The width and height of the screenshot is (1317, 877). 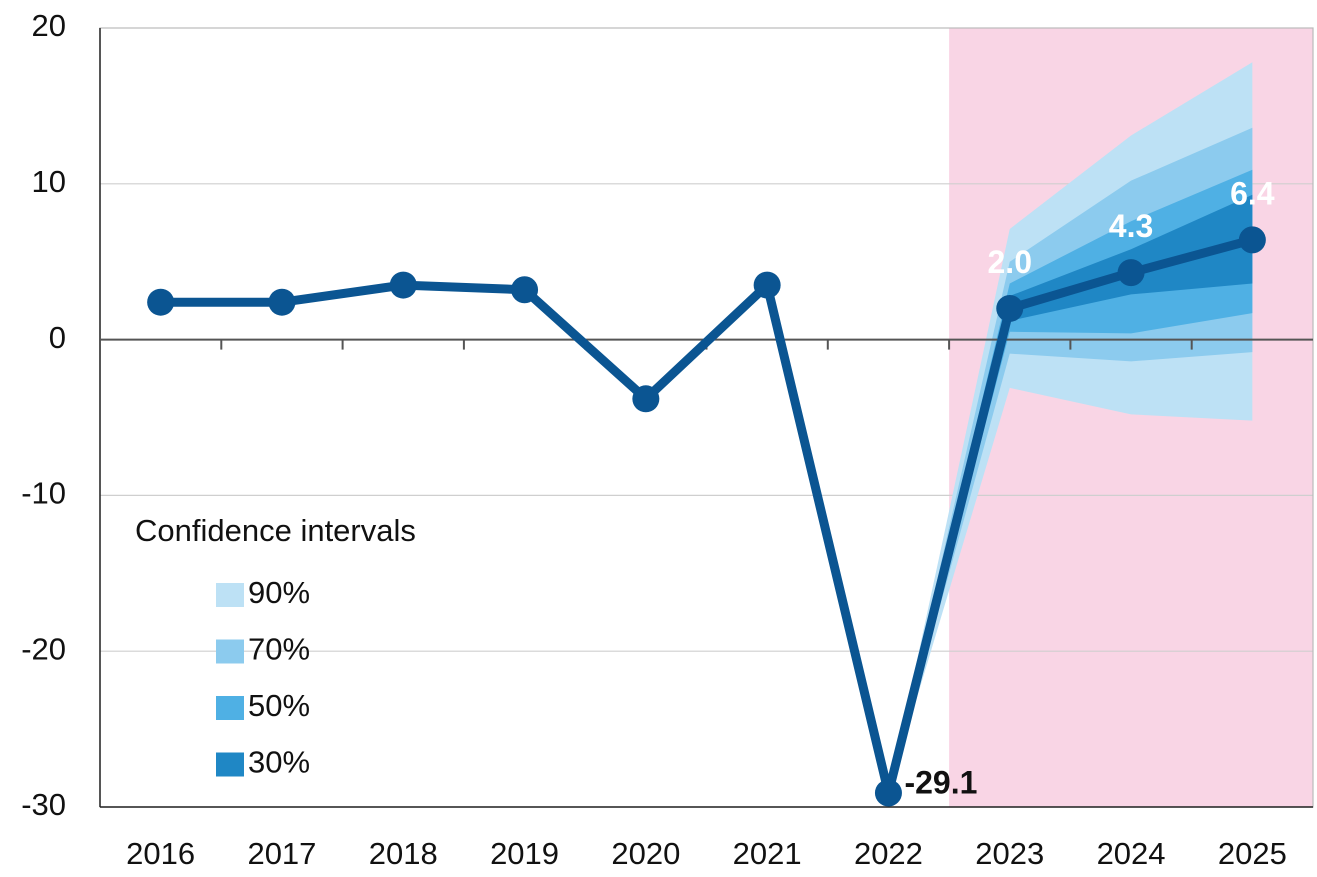 What do you see at coordinates (43, 804) in the screenshot?
I see `y-tick-label: -30` at bounding box center [43, 804].